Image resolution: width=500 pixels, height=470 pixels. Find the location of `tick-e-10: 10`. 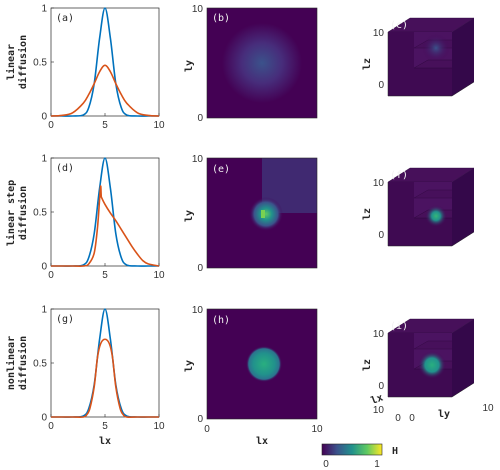

tick-e-10: 10 is located at coordinates (198, 159).